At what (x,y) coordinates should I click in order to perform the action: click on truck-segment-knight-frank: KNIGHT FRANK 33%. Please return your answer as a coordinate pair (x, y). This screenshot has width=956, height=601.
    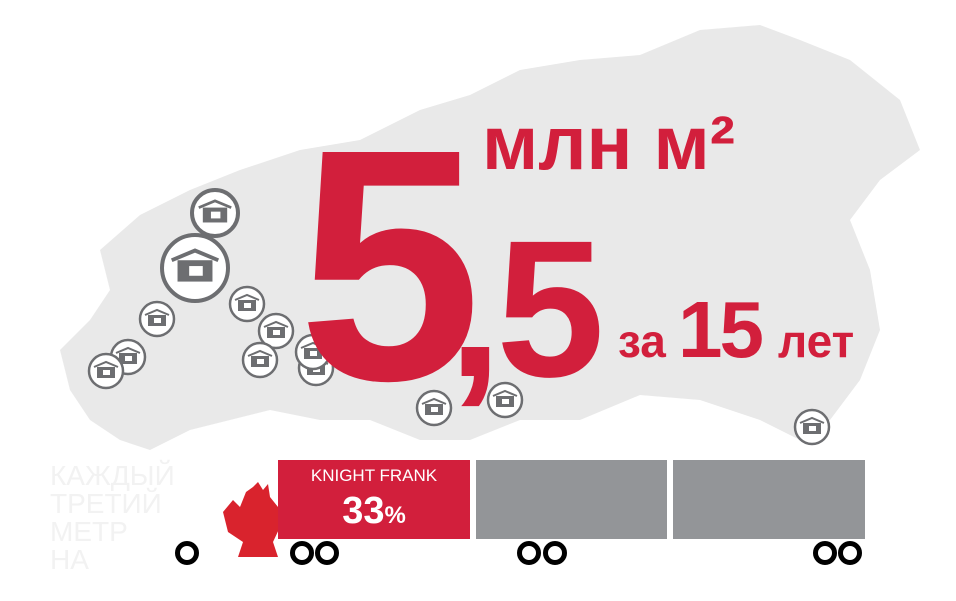
    Looking at the image, I should click on (374, 499).